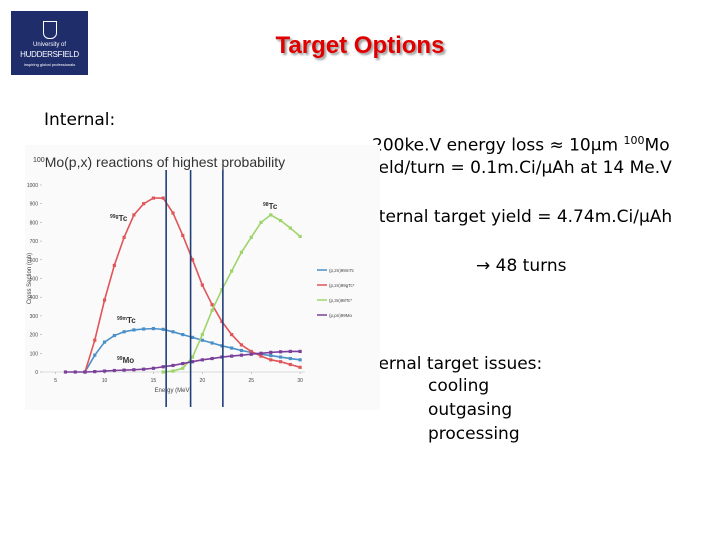 The image size is (720, 540). What do you see at coordinates (105, 381) in the screenshot?
I see `x-tick-label: 10` at bounding box center [105, 381].